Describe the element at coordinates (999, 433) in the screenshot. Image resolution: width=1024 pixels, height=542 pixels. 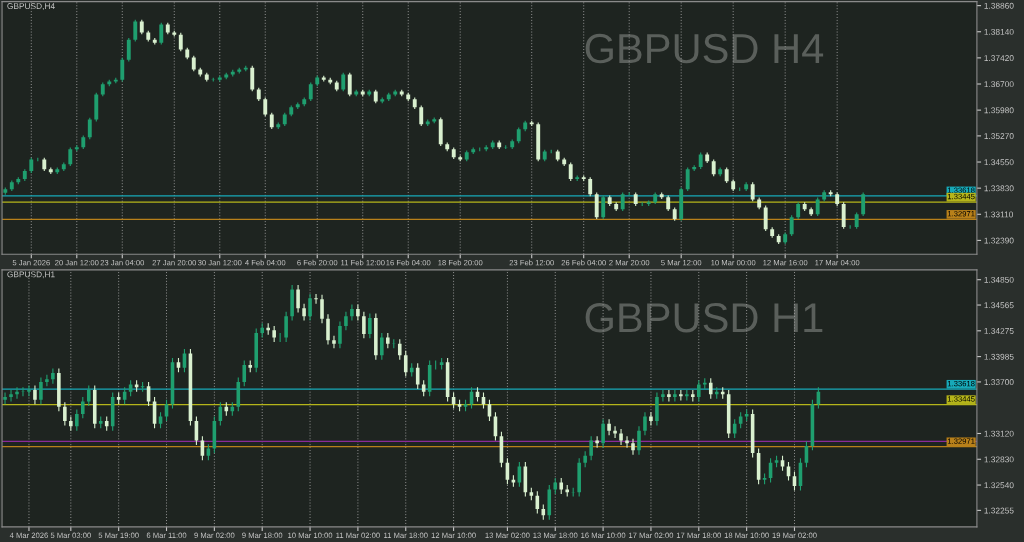
I see `y-tick-label: 1.33120` at that location.